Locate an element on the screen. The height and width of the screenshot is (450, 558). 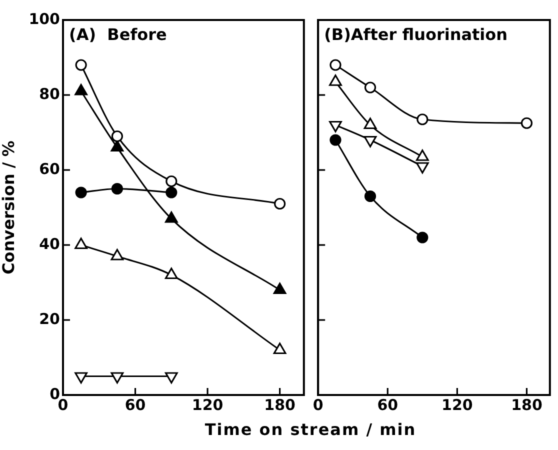
x-axis-title: Time on stream / min is located at coordinates (311, 429).